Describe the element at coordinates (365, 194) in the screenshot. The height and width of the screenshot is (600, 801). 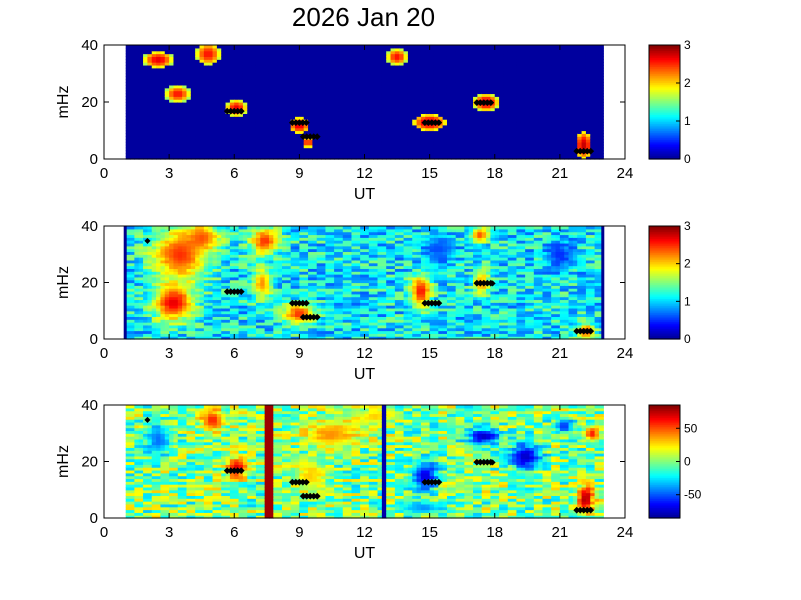
I see `x-axis-label: UT` at that location.